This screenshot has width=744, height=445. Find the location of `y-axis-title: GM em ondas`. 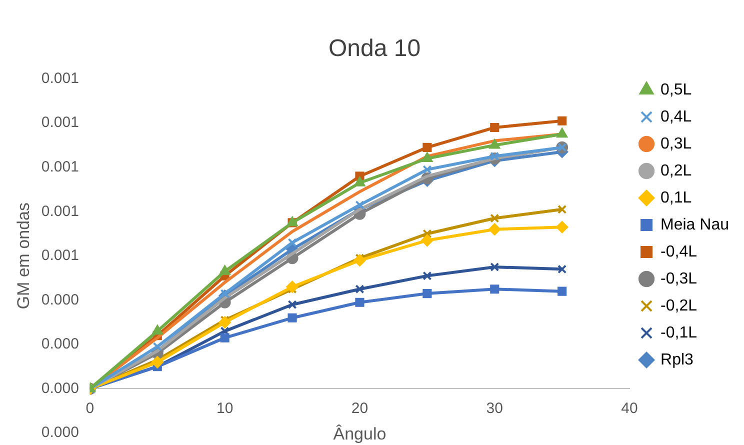

y-axis-title: GM em ondas is located at coordinates (23, 256).